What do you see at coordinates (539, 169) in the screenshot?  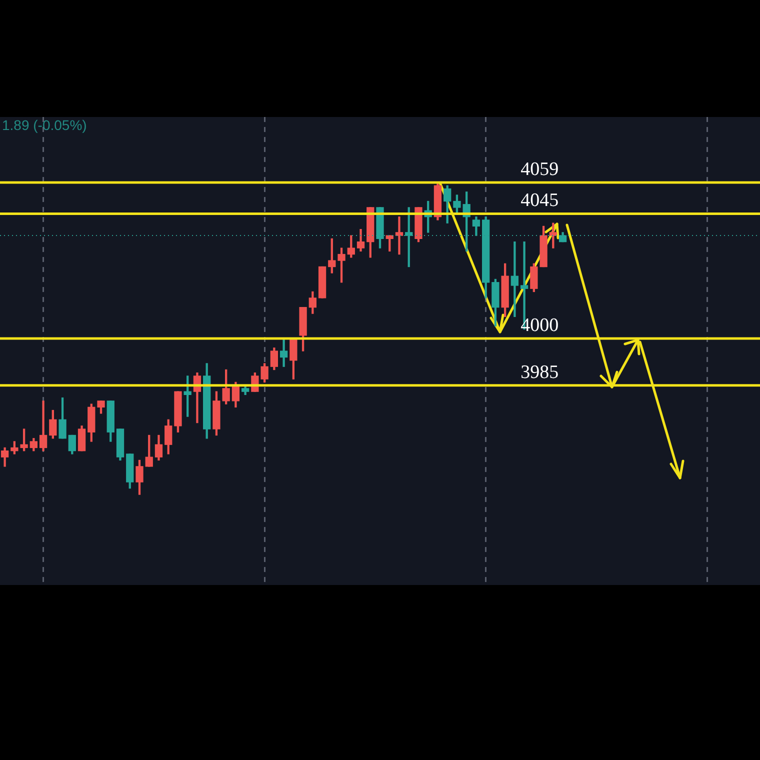 I see `text: 4059` at bounding box center [539, 169].